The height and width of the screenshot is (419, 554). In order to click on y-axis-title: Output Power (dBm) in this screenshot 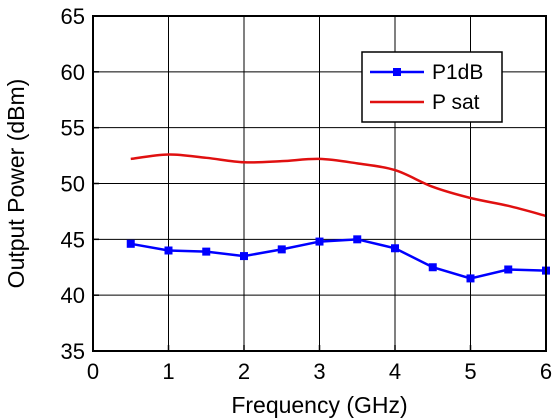, I will do `click(16, 184)`.